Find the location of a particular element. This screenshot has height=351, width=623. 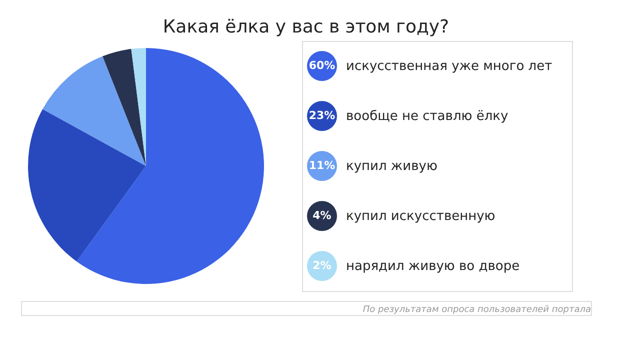

legend-label: искусственная уже много лет is located at coordinates (449, 66).